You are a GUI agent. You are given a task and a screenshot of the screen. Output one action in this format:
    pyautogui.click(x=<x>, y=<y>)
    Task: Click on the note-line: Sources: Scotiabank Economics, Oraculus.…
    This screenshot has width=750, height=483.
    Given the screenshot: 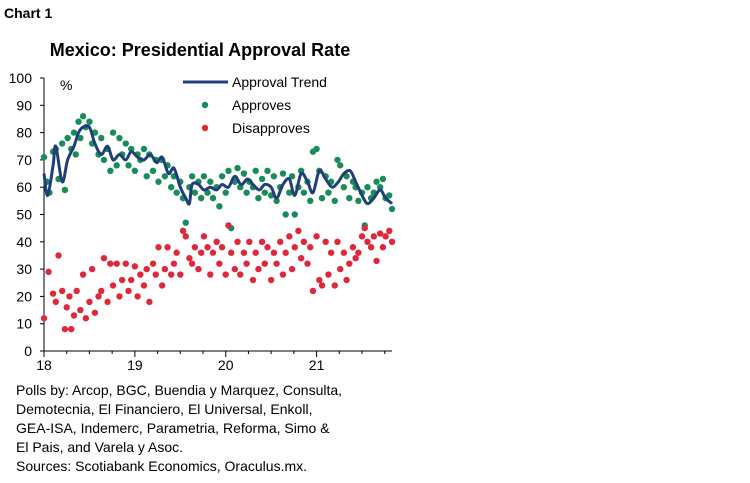 What is the action you would take?
    pyautogui.click(x=162, y=466)
    